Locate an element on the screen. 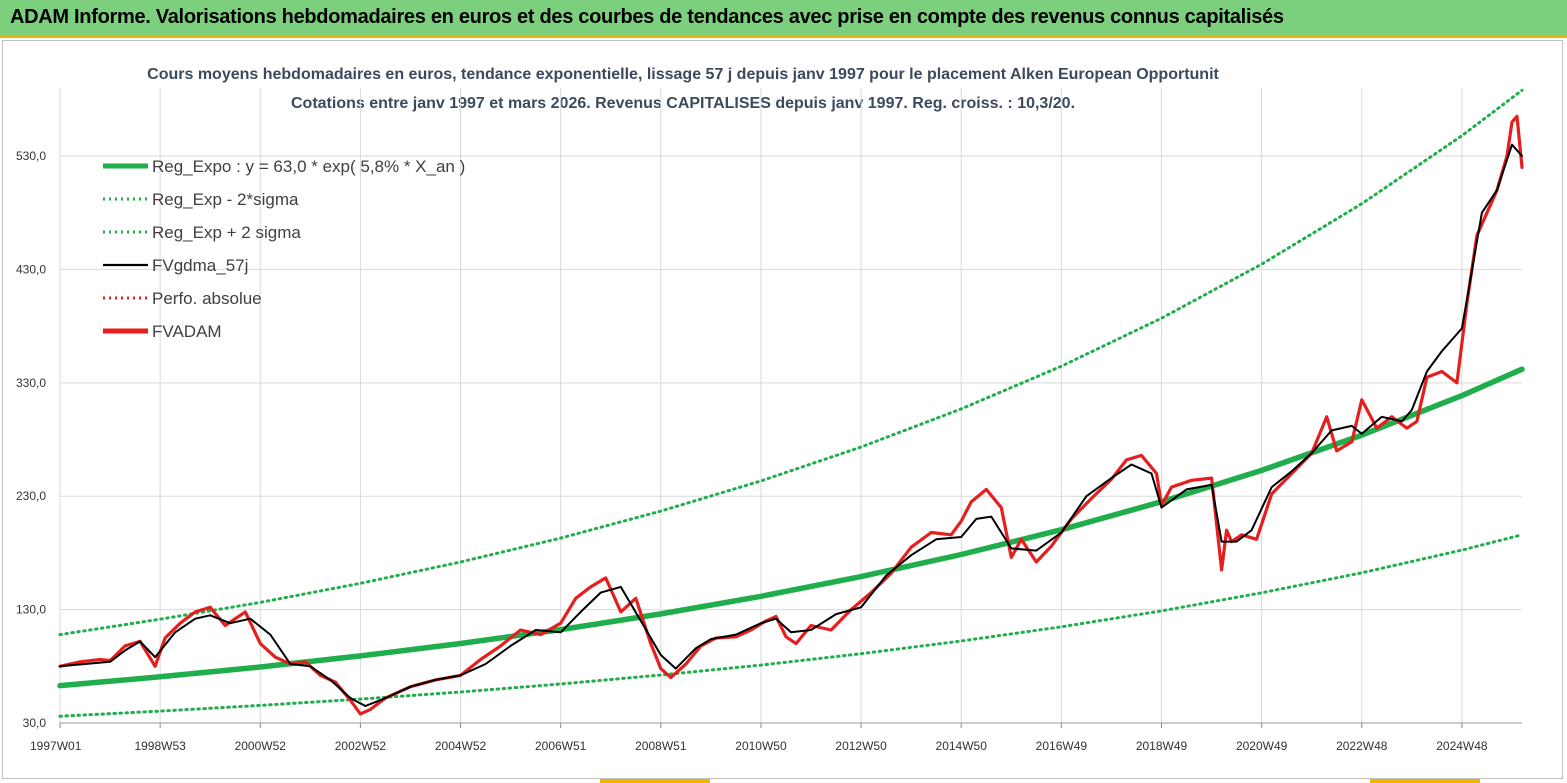 The width and height of the screenshot is (1567, 783). legend-label: FVgdma_57j is located at coordinates (200, 265).